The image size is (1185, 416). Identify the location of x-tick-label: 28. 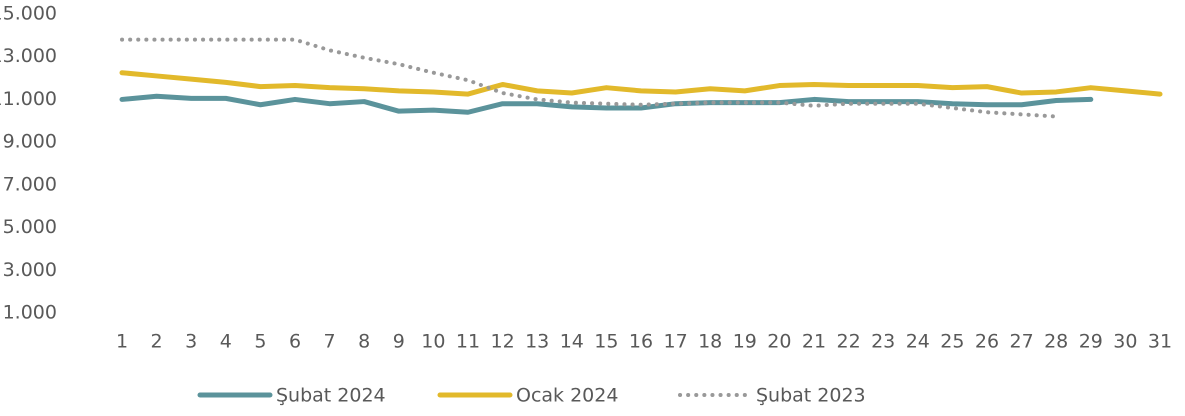
(1056, 342).